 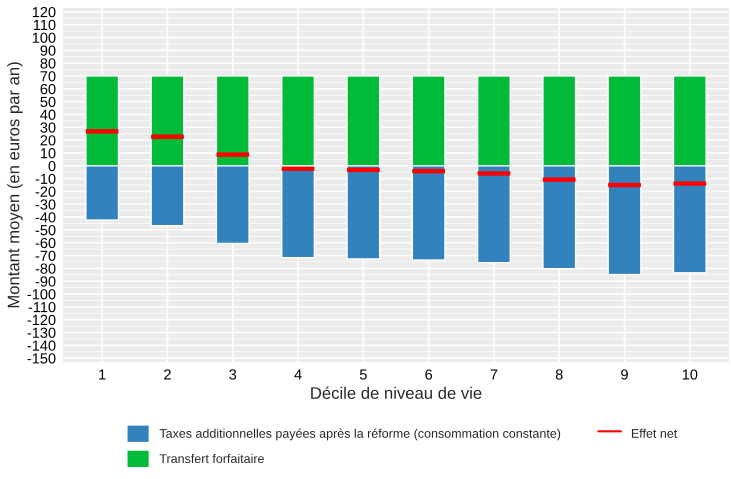 What do you see at coordinates (42, 294) in the screenshot?
I see `y-tick-label: -100` at bounding box center [42, 294].